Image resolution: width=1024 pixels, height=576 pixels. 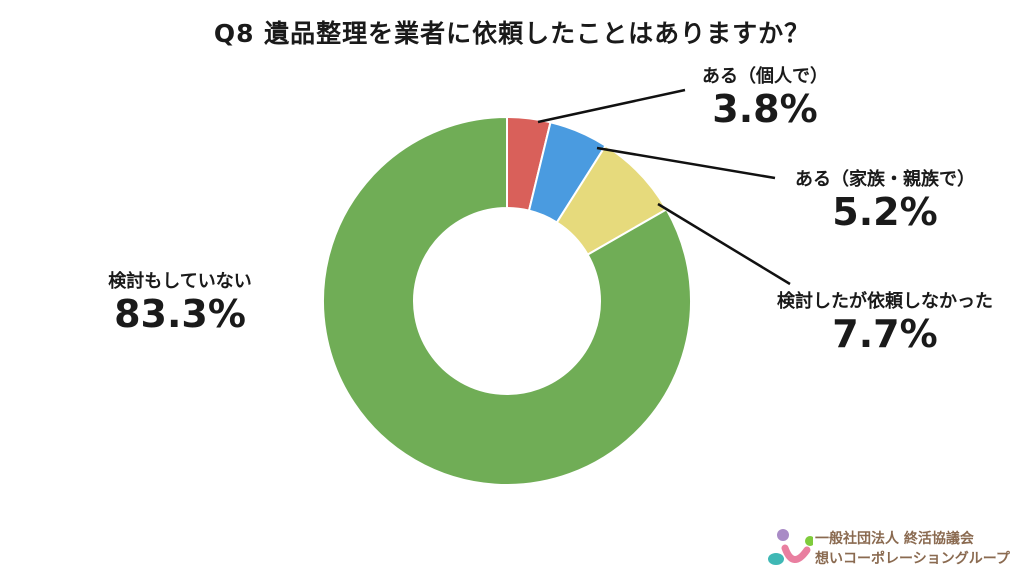 What do you see at coordinates (180, 314) in the screenshot?
I see `value-label: 83.3%` at bounding box center [180, 314].